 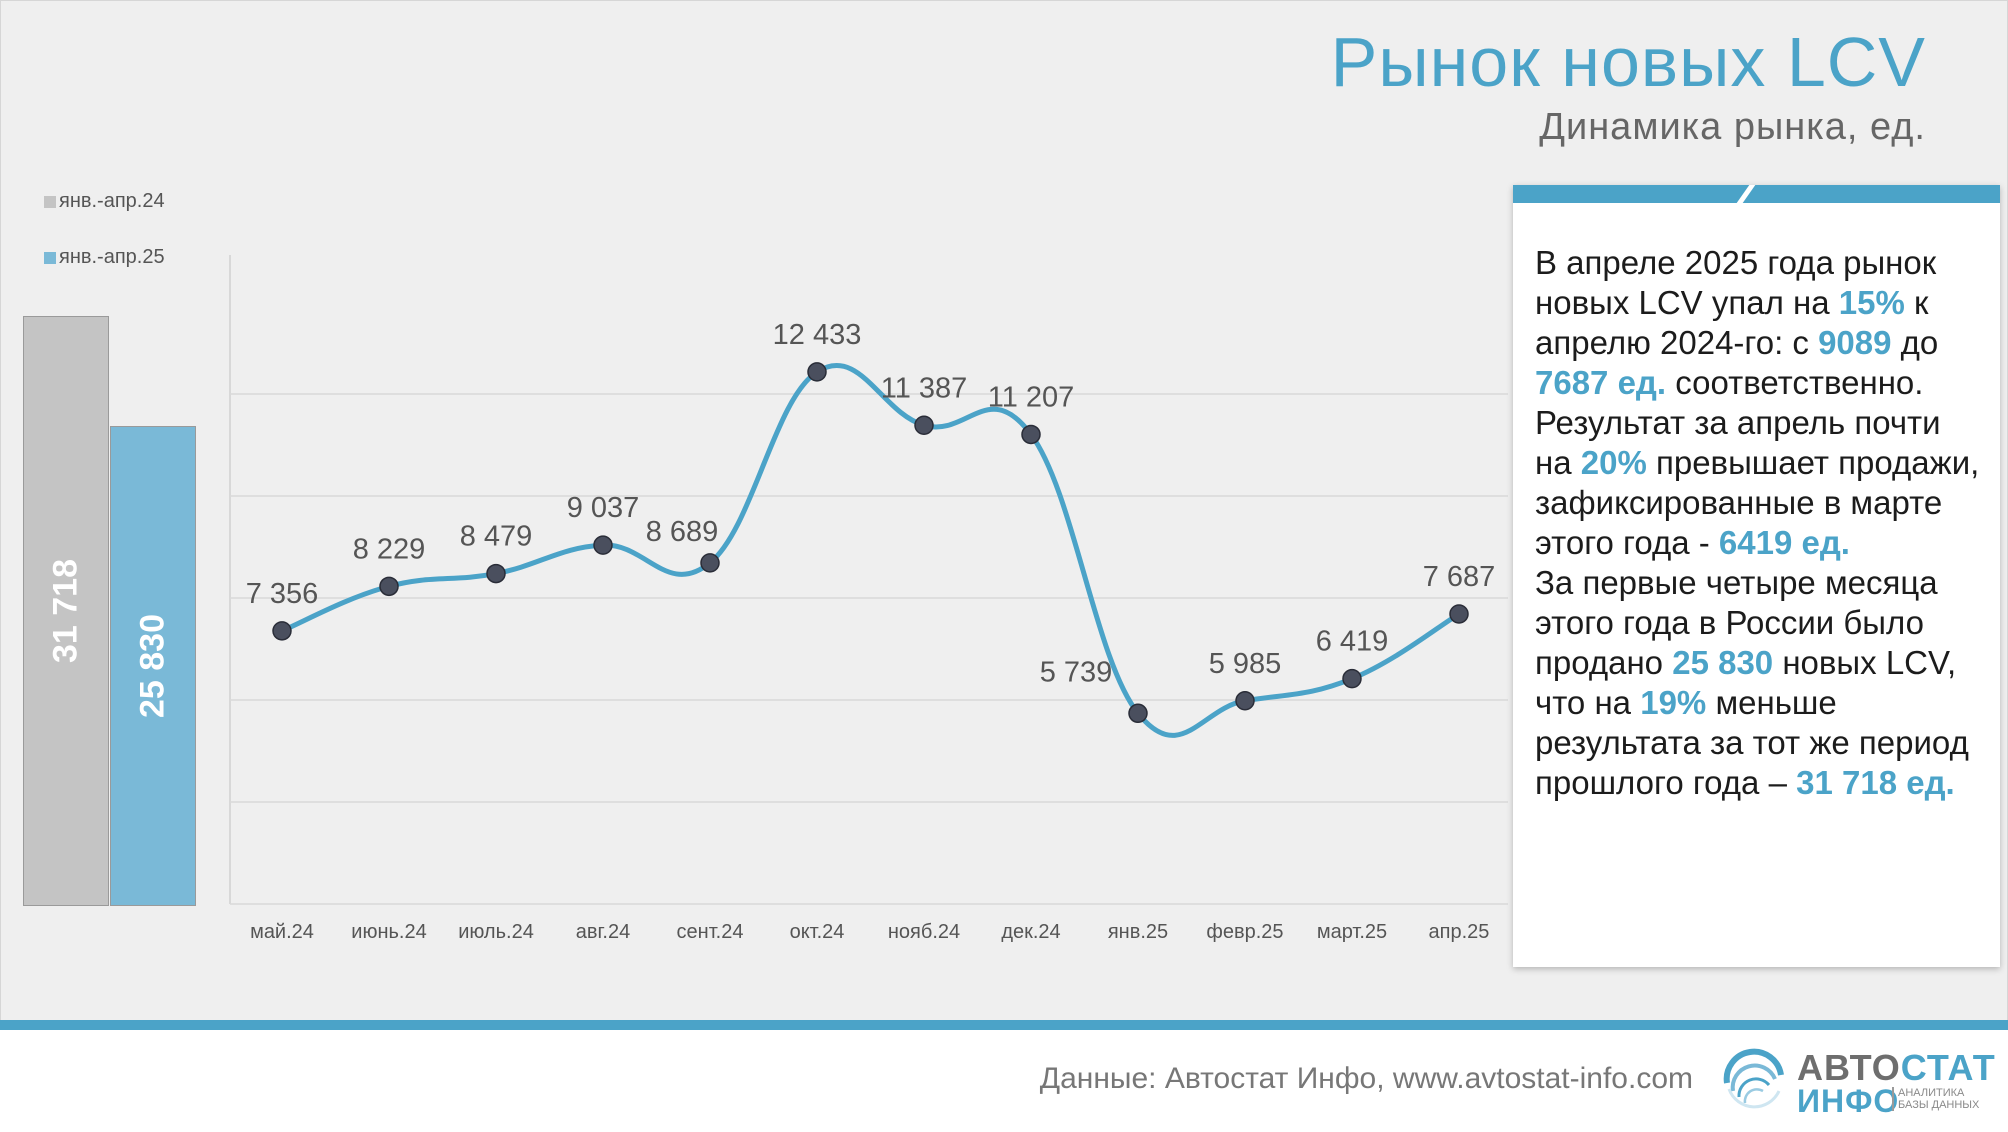 What do you see at coordinates (1732, 322) in the screenshot?
I see `info-p1-run-2: к апрелю 2024-го: с` at bounding box center [1732, 322].